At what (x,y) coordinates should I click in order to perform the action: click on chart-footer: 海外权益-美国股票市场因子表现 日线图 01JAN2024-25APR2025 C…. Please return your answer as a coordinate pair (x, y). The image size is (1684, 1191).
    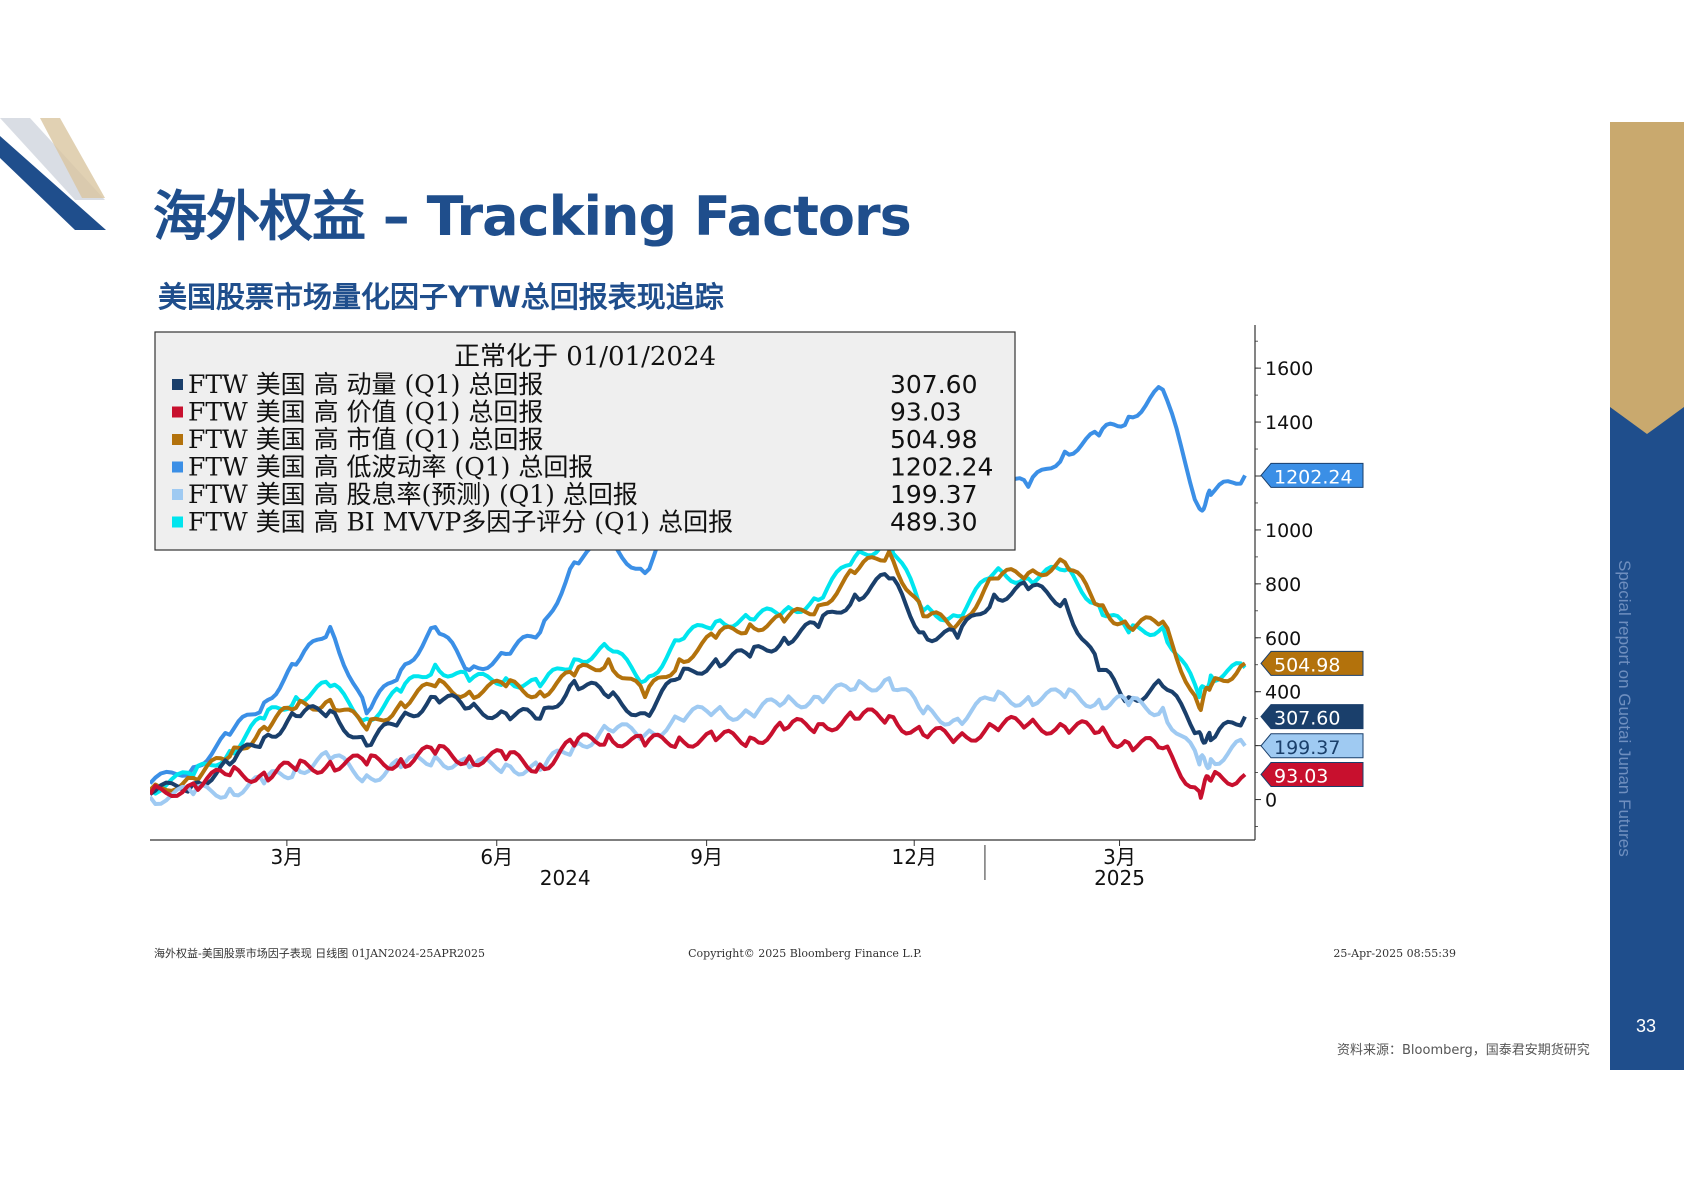
    Looking at the image, I should click on (805, 953).